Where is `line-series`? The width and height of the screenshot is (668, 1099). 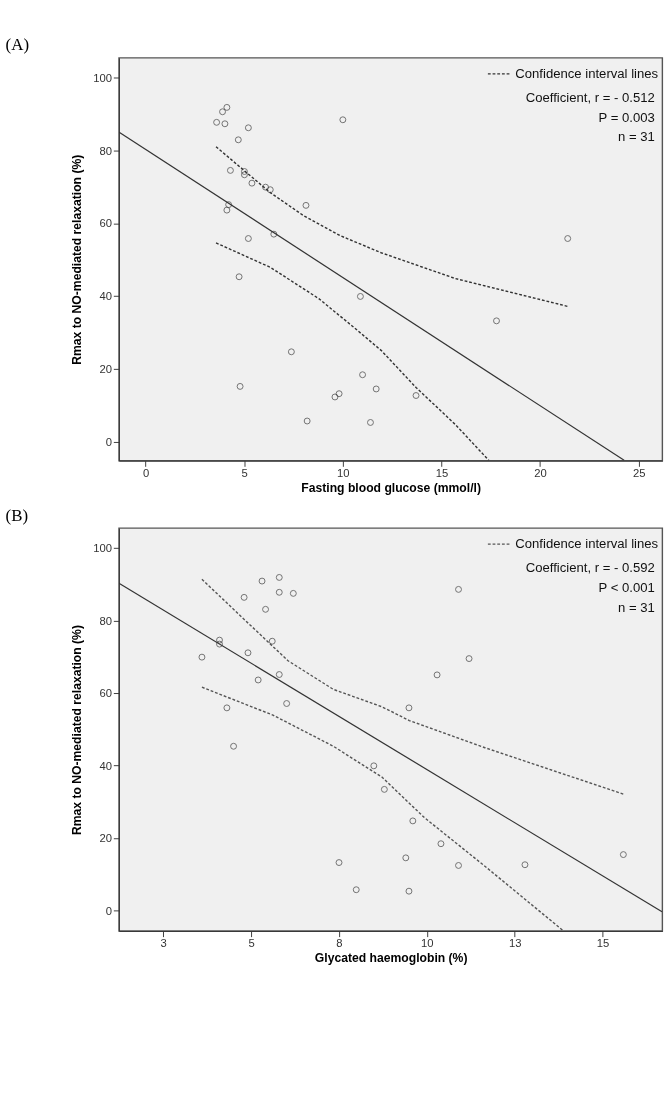
line-series is located at coordinates (392, 227).